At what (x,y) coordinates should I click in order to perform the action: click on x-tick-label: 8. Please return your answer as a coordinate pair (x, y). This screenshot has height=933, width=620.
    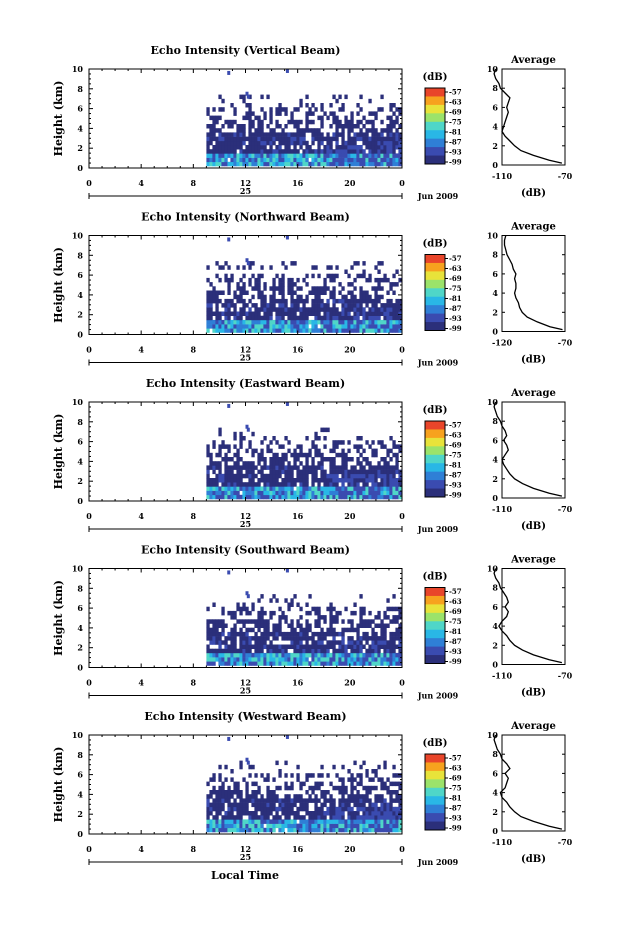
    Looking at the image, I should click on (194, 183).